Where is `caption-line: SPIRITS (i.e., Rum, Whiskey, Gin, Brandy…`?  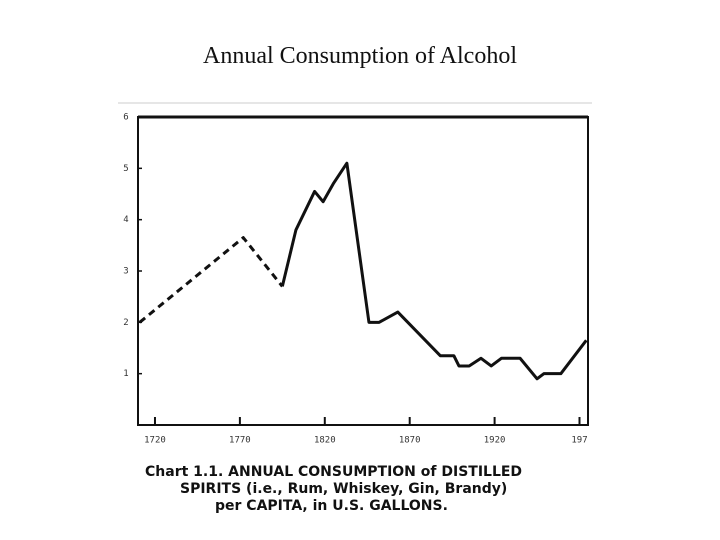 caption-line: SPIRITS (i.e., Rum, Whiskey, Gin, Brandy… is located at coordinates (343, 489).